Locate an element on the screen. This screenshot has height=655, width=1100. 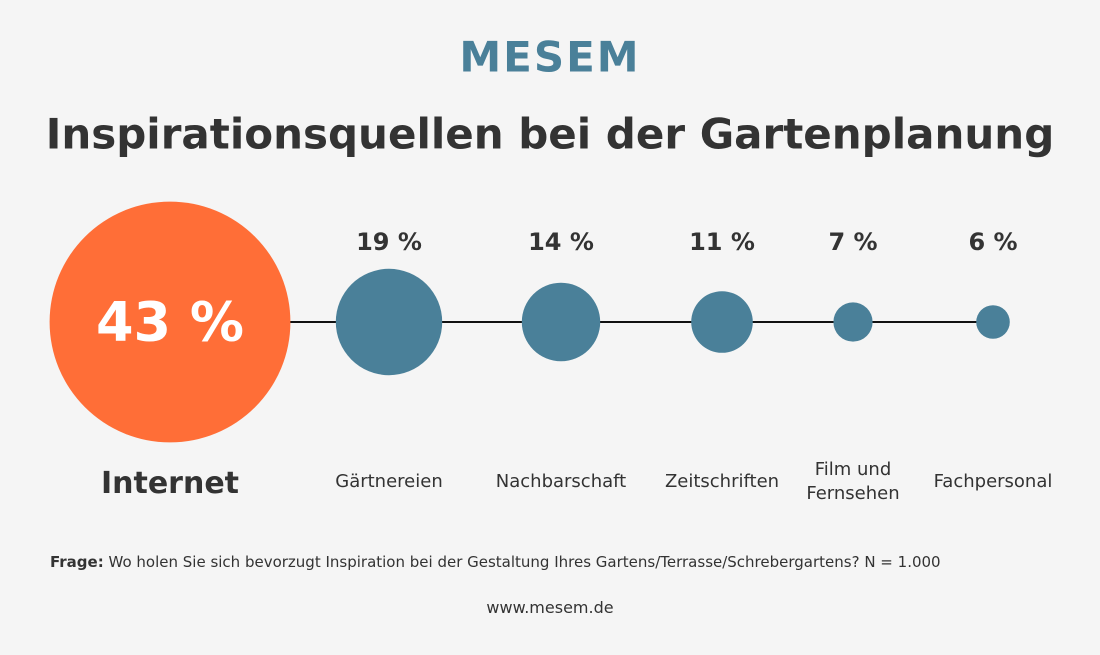
source: www.mesem.de is located at coordinates (550, 607).